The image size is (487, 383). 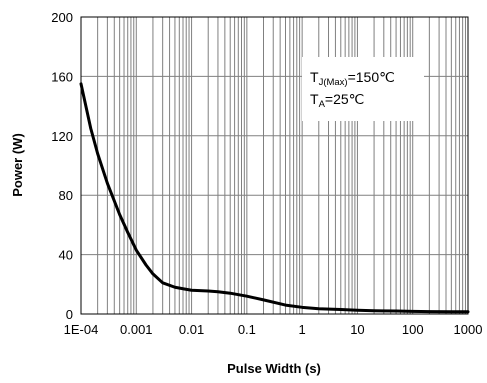 What do you see at coordinates (413, 329) in the screenshot?
I see `x-tick-label: 100` at bounding box center [413, 329].